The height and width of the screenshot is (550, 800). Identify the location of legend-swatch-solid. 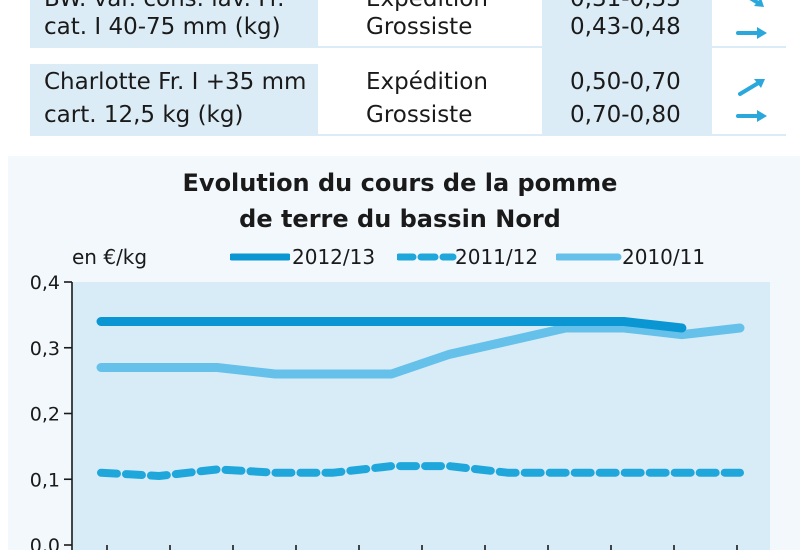
(589, 257).